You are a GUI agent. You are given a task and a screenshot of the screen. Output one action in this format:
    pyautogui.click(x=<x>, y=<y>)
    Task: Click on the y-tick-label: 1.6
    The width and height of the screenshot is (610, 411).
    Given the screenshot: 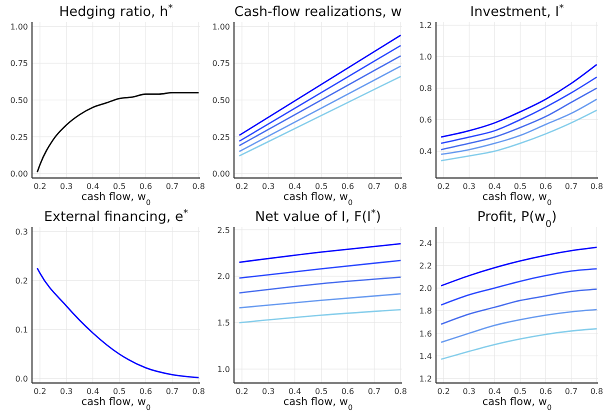 What is the action you would take?
    pyautogui.click(x=425, y=333)
    